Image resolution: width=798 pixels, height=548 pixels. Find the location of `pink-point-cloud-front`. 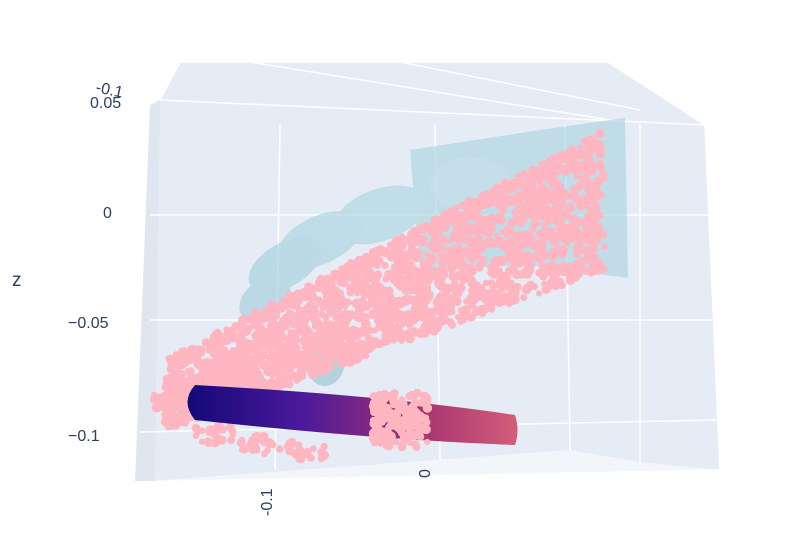

pink-point-cloud-front is located at coordinates (400, 420).